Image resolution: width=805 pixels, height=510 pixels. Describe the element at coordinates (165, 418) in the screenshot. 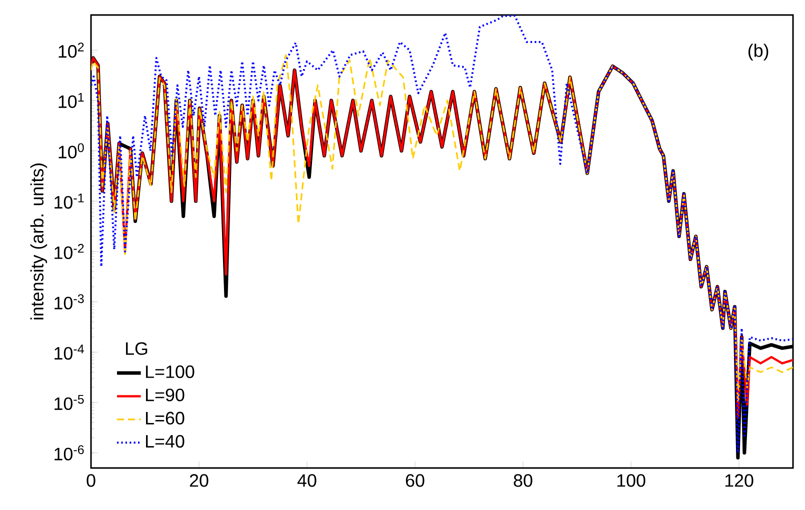

I see `legend-label: L=60` at that location.